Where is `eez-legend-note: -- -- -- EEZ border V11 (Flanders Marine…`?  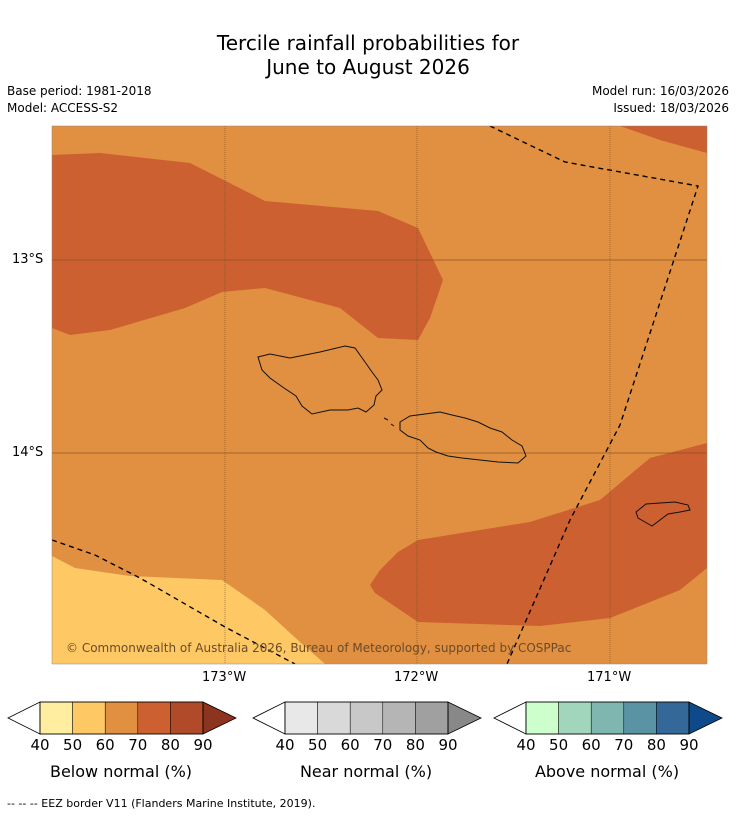
eez-legend-note: -- -- -- EEZ border V11 (Flanders Marine… is located at coordinates (161, 803).